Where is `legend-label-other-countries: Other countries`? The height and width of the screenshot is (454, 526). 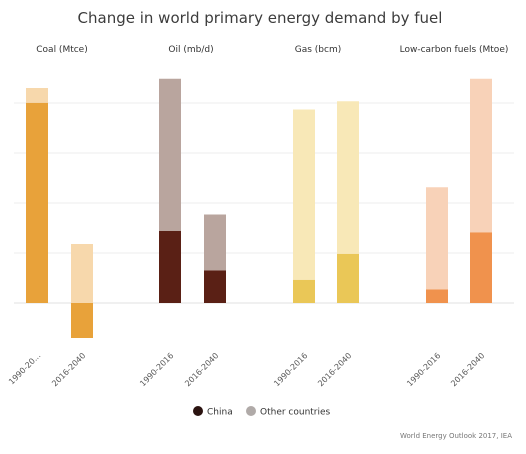 legend-label-other-countries: Other countries is located at coordinates (295, 413).